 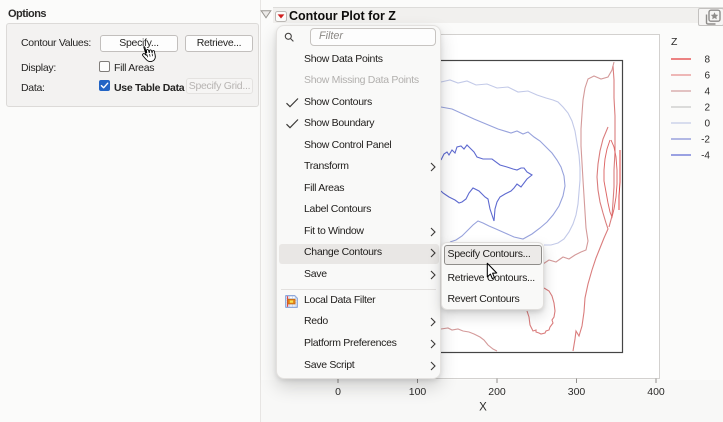 I want to click on svg-text: -2, so click(x=705, y=140).